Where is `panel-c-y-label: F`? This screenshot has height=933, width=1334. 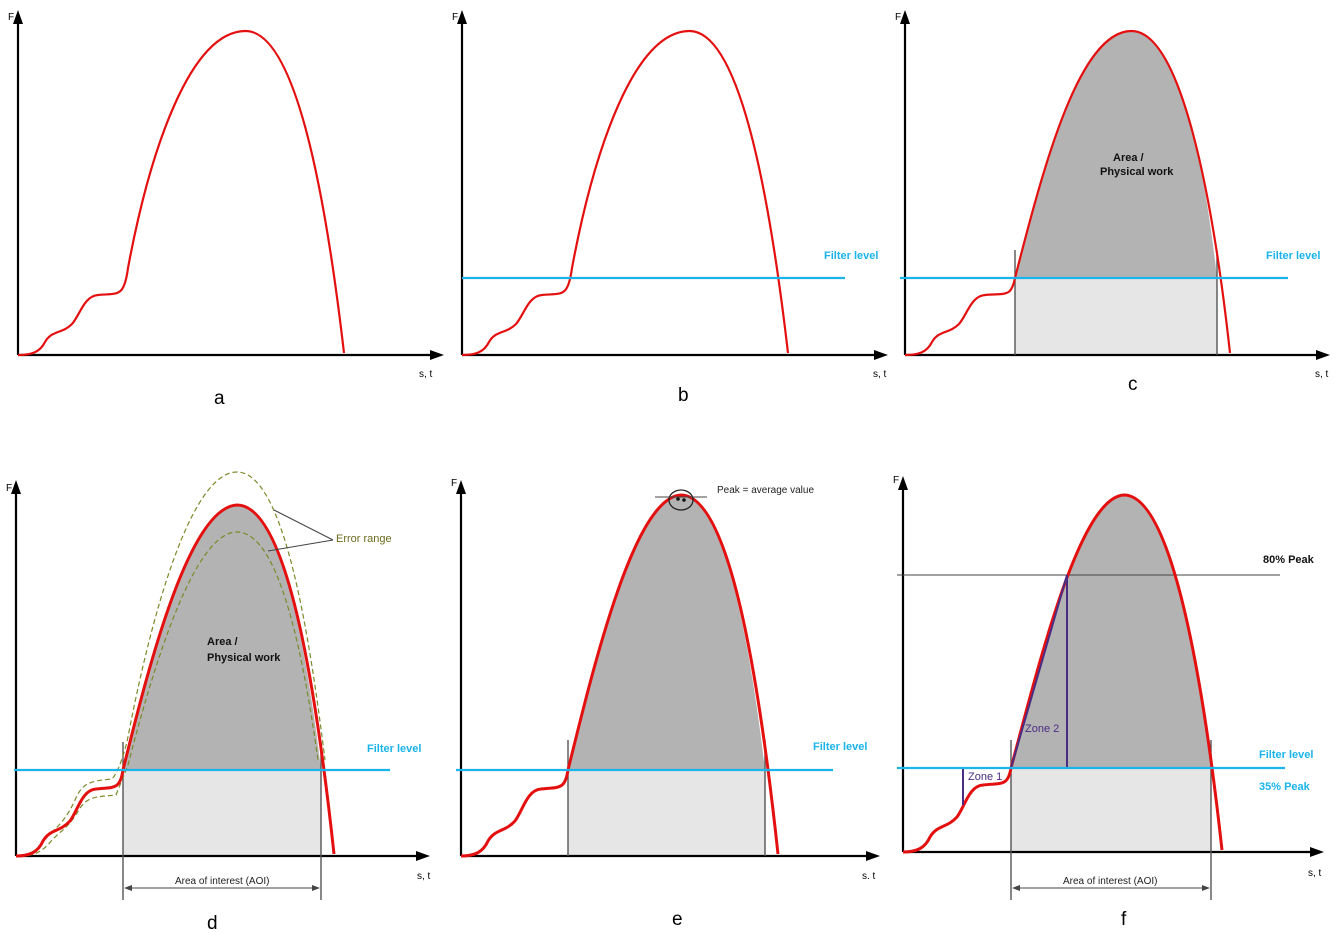 panel-c-y-label: F is located at coordinates (898, 17).